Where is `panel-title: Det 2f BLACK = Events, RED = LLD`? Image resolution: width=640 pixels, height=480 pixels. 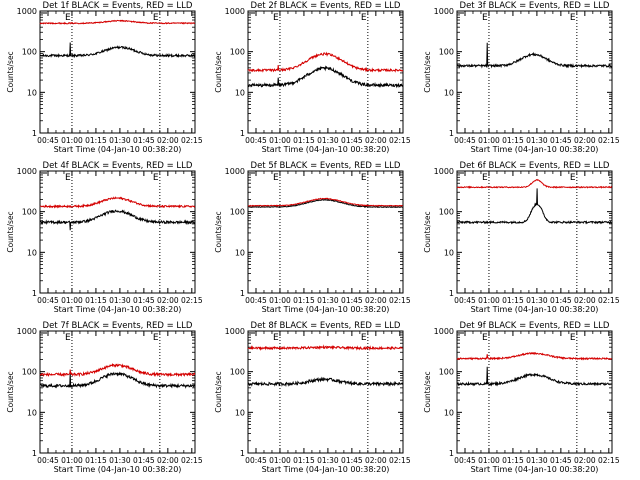
panel-title: Det 2f BLACK = Events, RED = LLD is located at coordinates (326, 6).